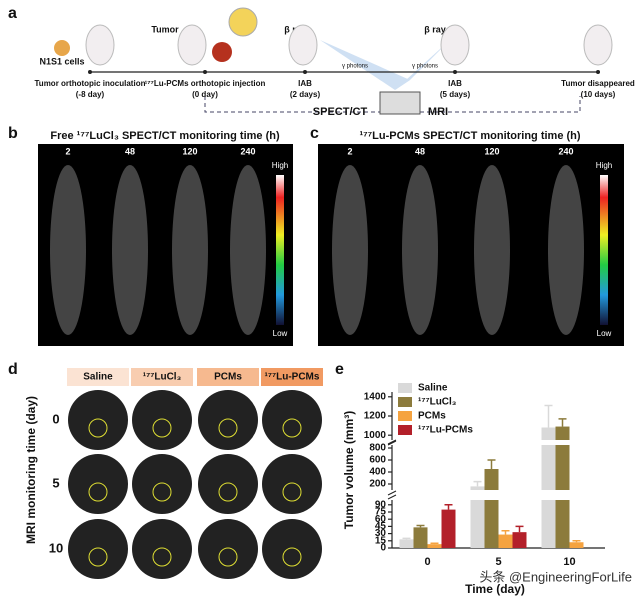 The width and height of the screenshot is (640, 602). Describe the element at coordinates (427, 562) in the screenshot. I see `x-tick-label: 0` at that location.